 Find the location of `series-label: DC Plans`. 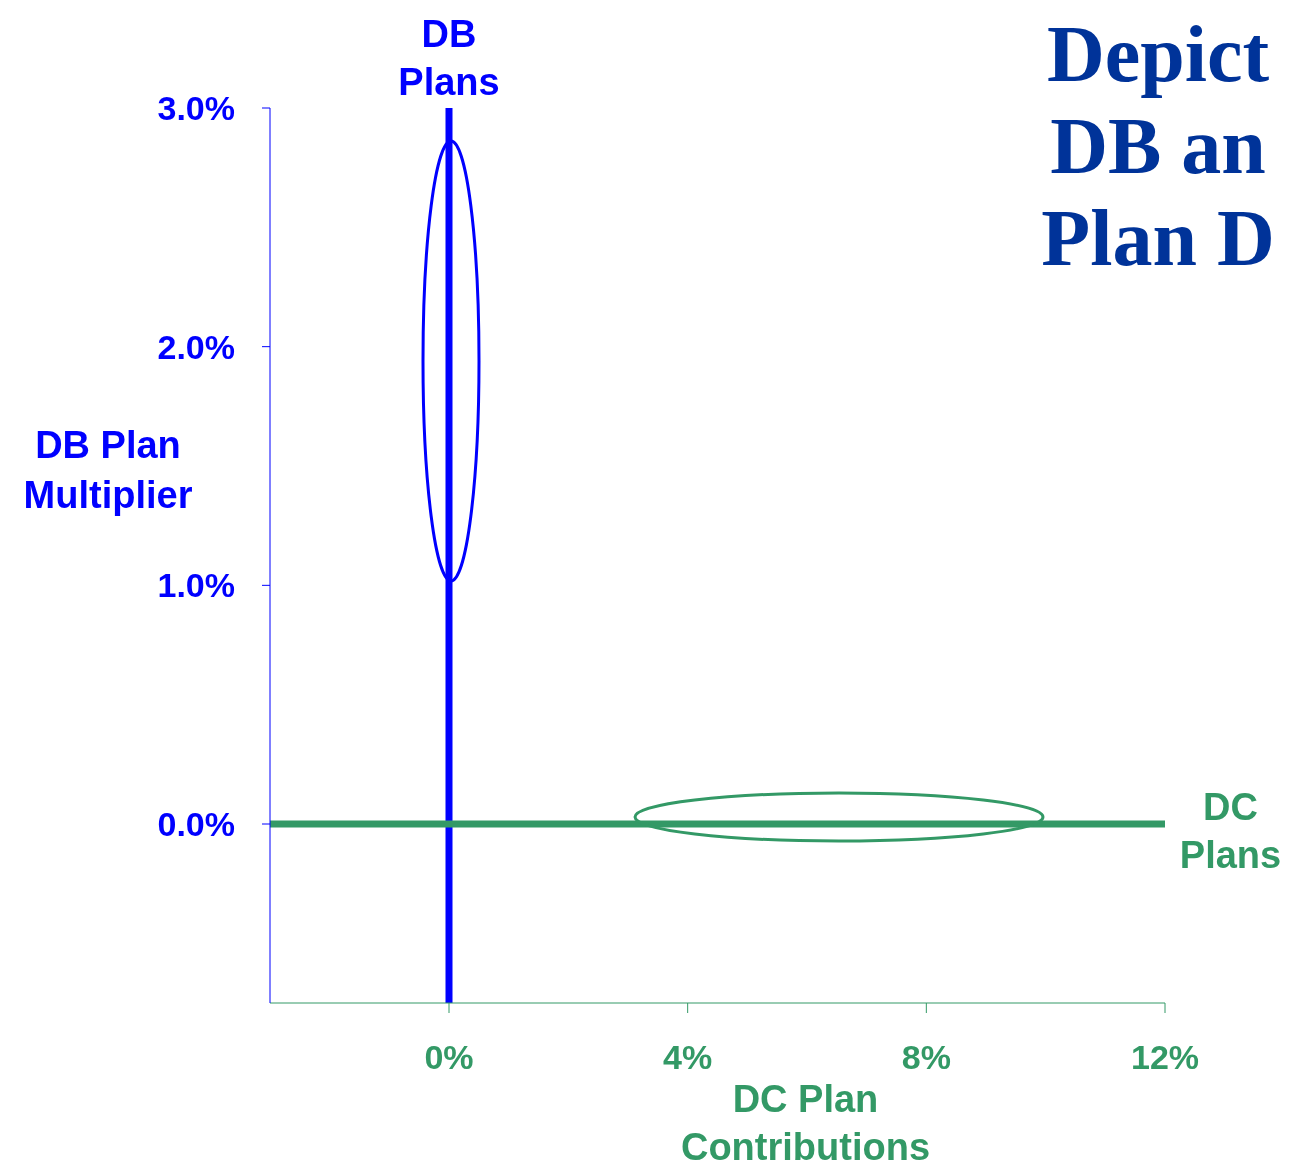

series-label: DC Plans is located at coordinates (1230, 831).